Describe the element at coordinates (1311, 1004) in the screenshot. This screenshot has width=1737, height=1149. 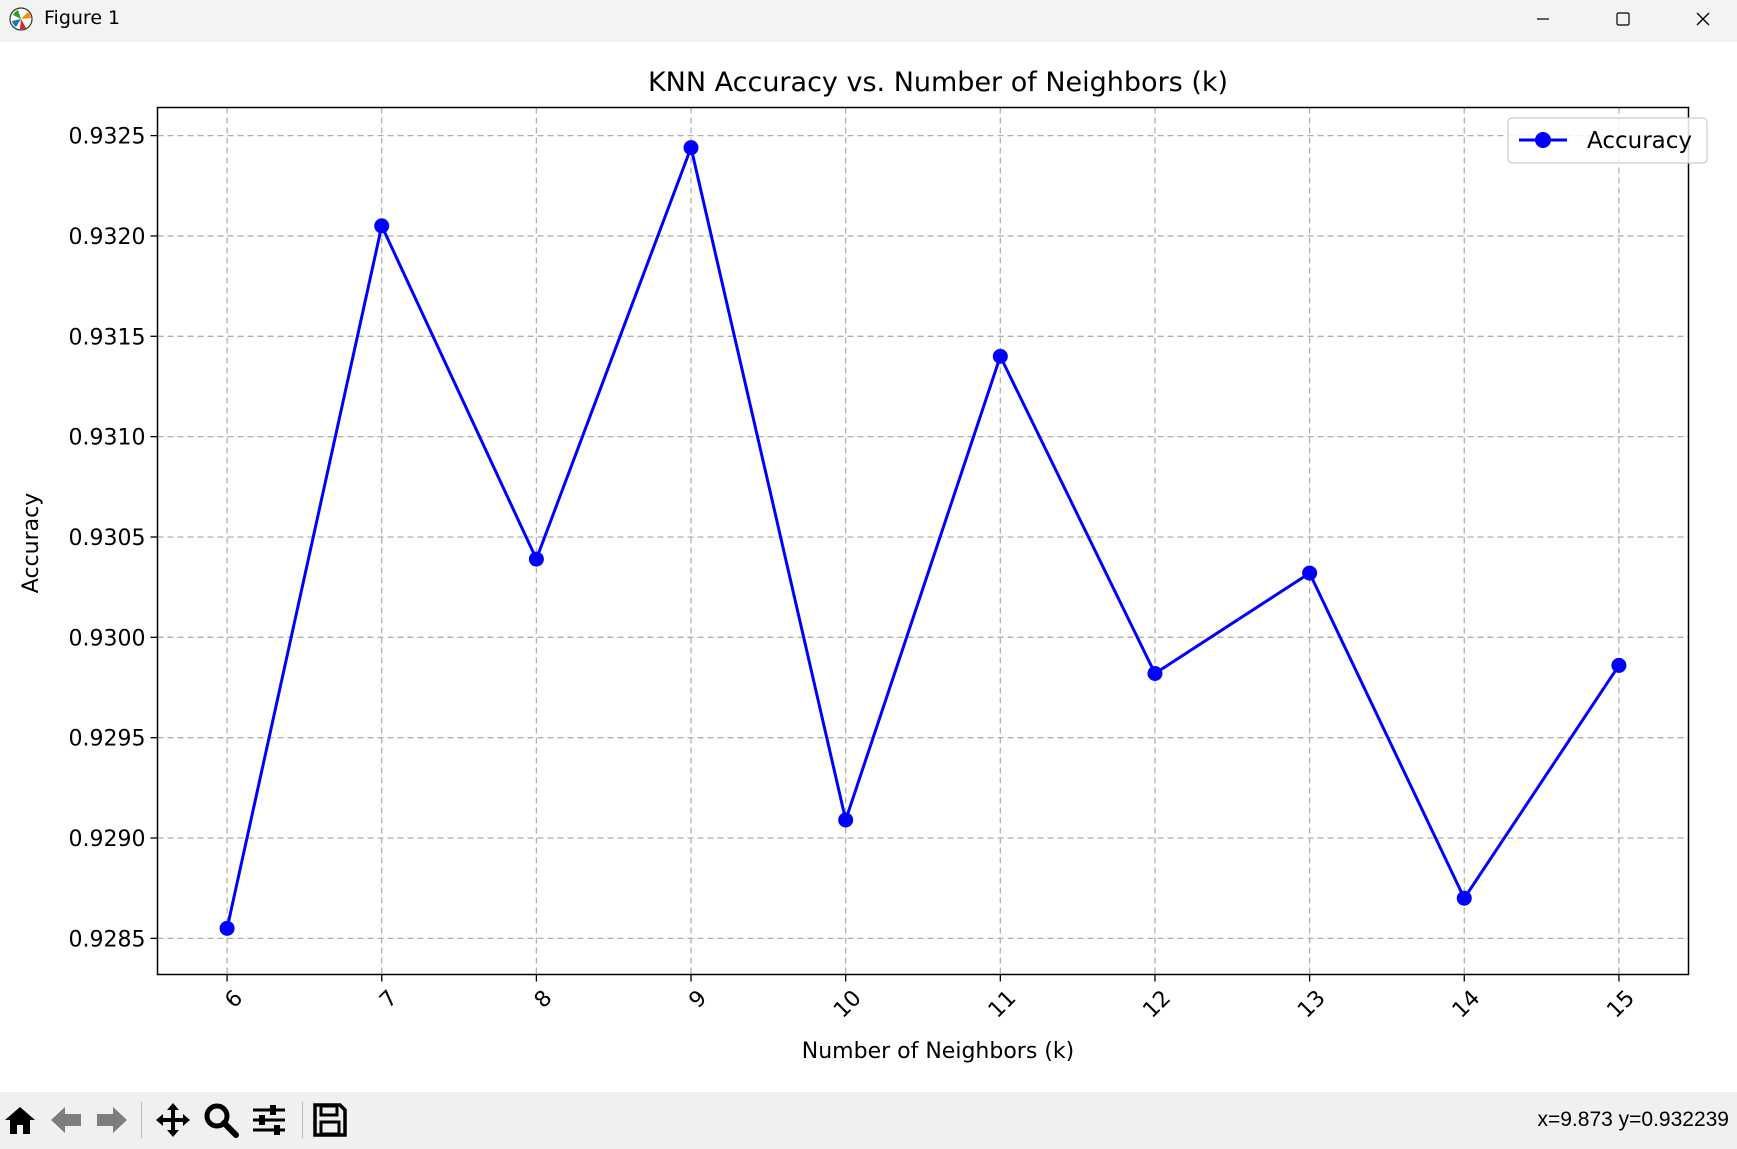
I see `x-tick-label: 13` at that location.